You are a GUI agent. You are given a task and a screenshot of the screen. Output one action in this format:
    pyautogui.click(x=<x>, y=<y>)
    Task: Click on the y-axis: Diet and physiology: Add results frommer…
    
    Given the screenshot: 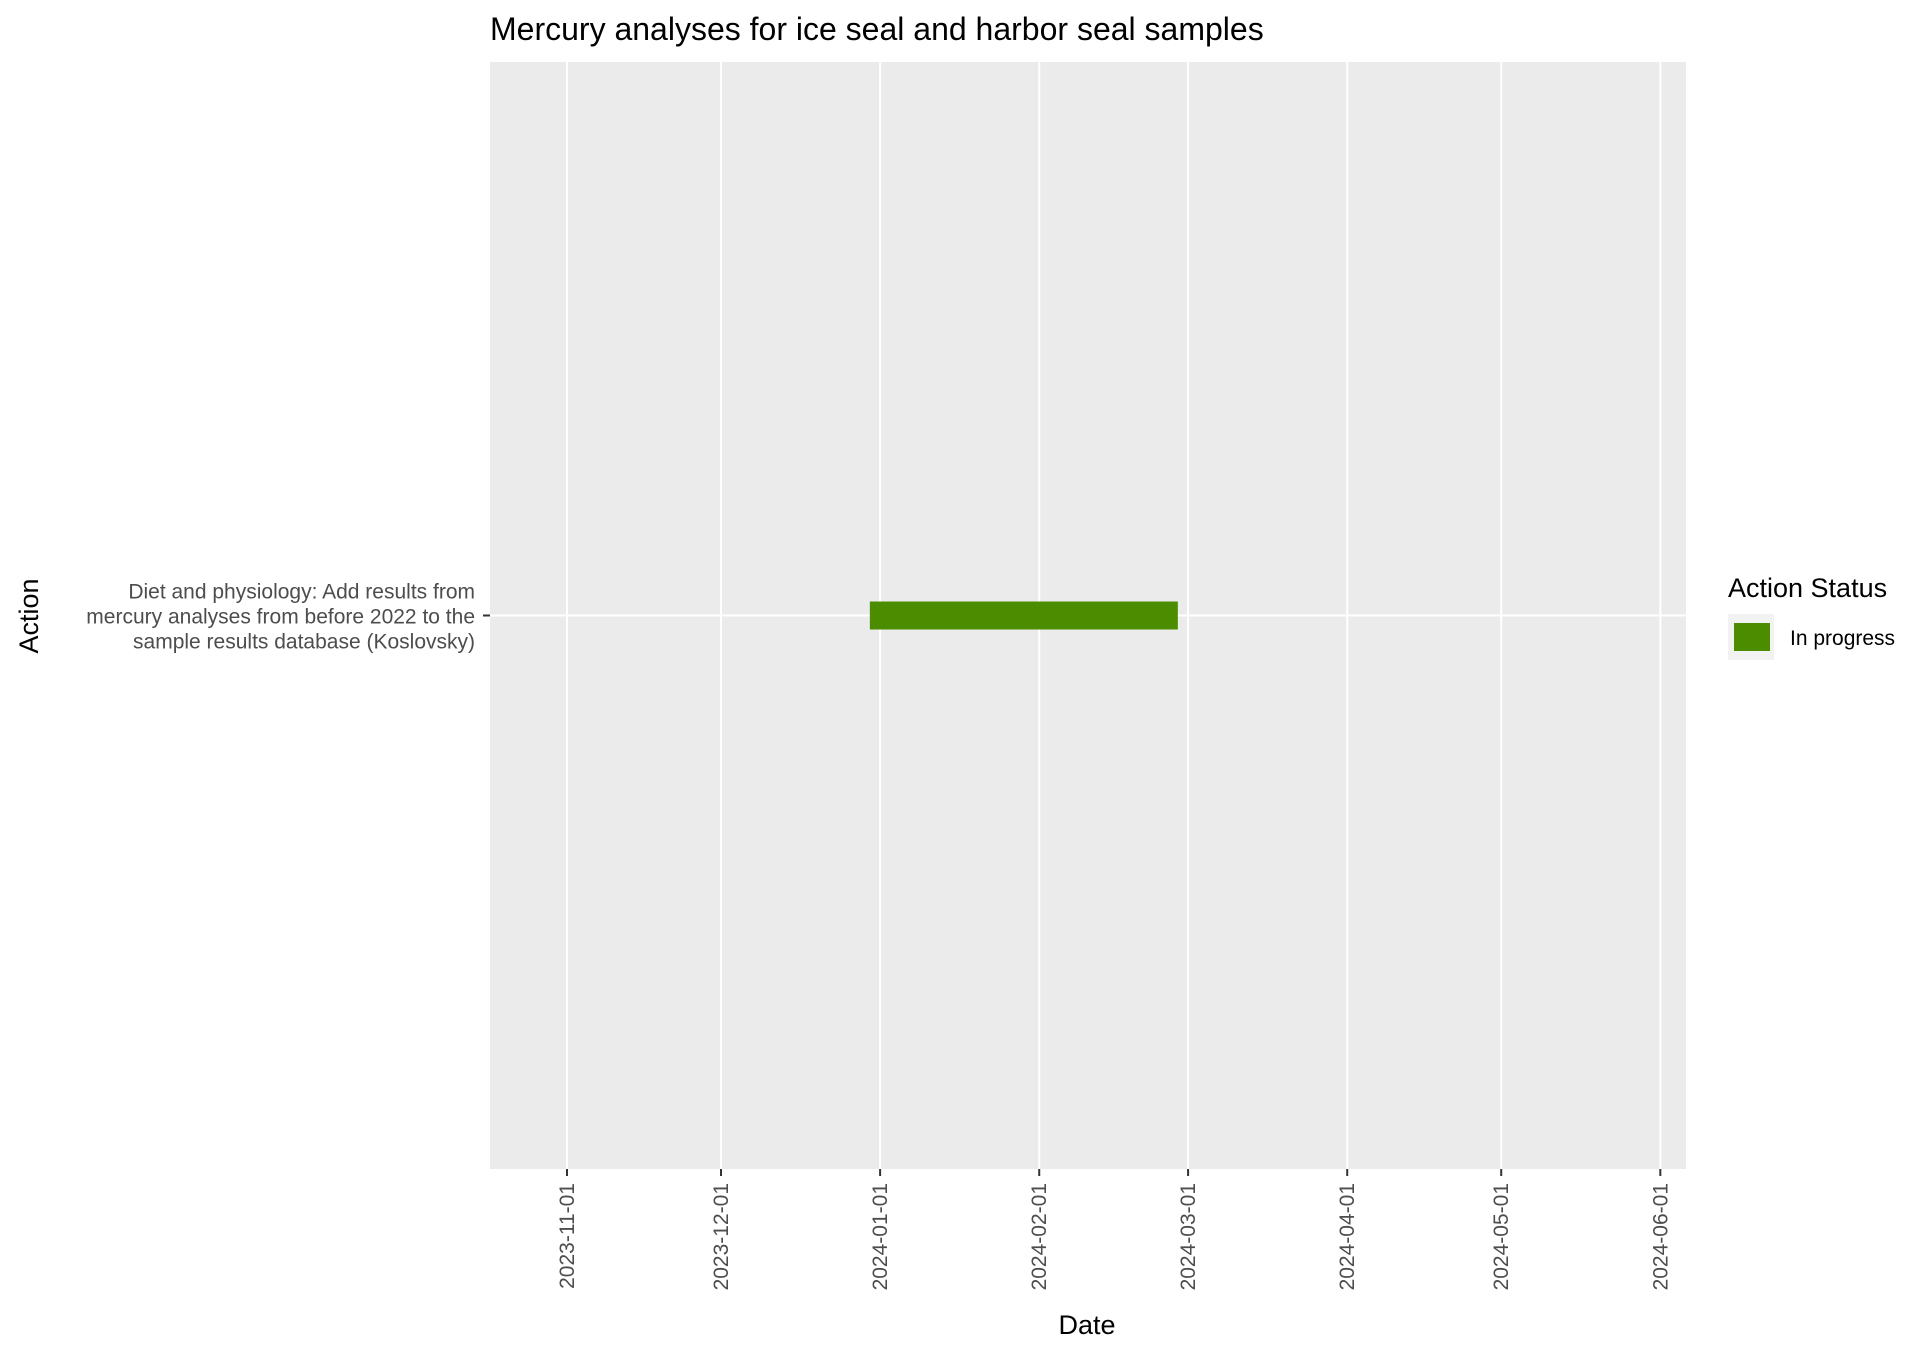 What is the action you would take?
    pyautogui.click(x=288, y=617)
    